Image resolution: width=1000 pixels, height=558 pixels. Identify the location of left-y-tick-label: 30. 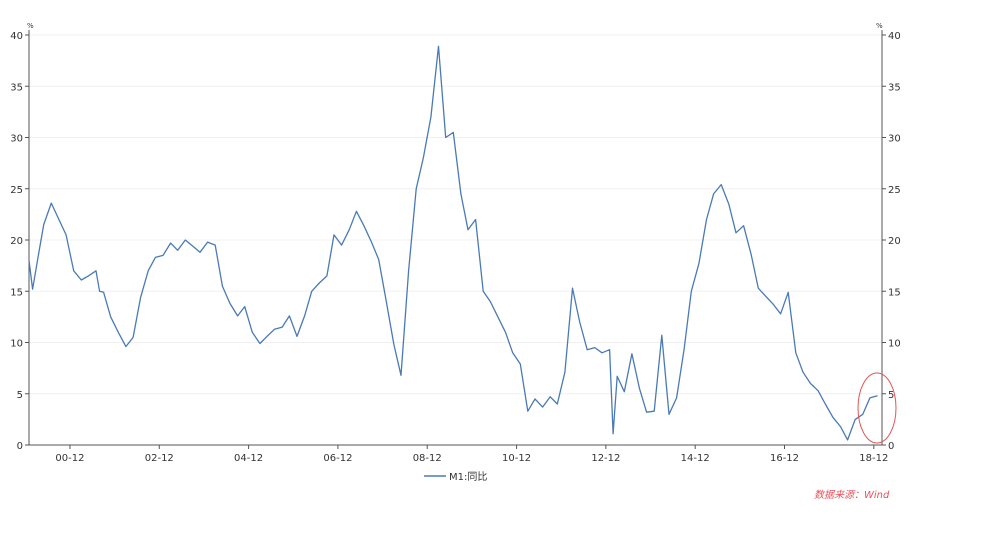
(16, 139).